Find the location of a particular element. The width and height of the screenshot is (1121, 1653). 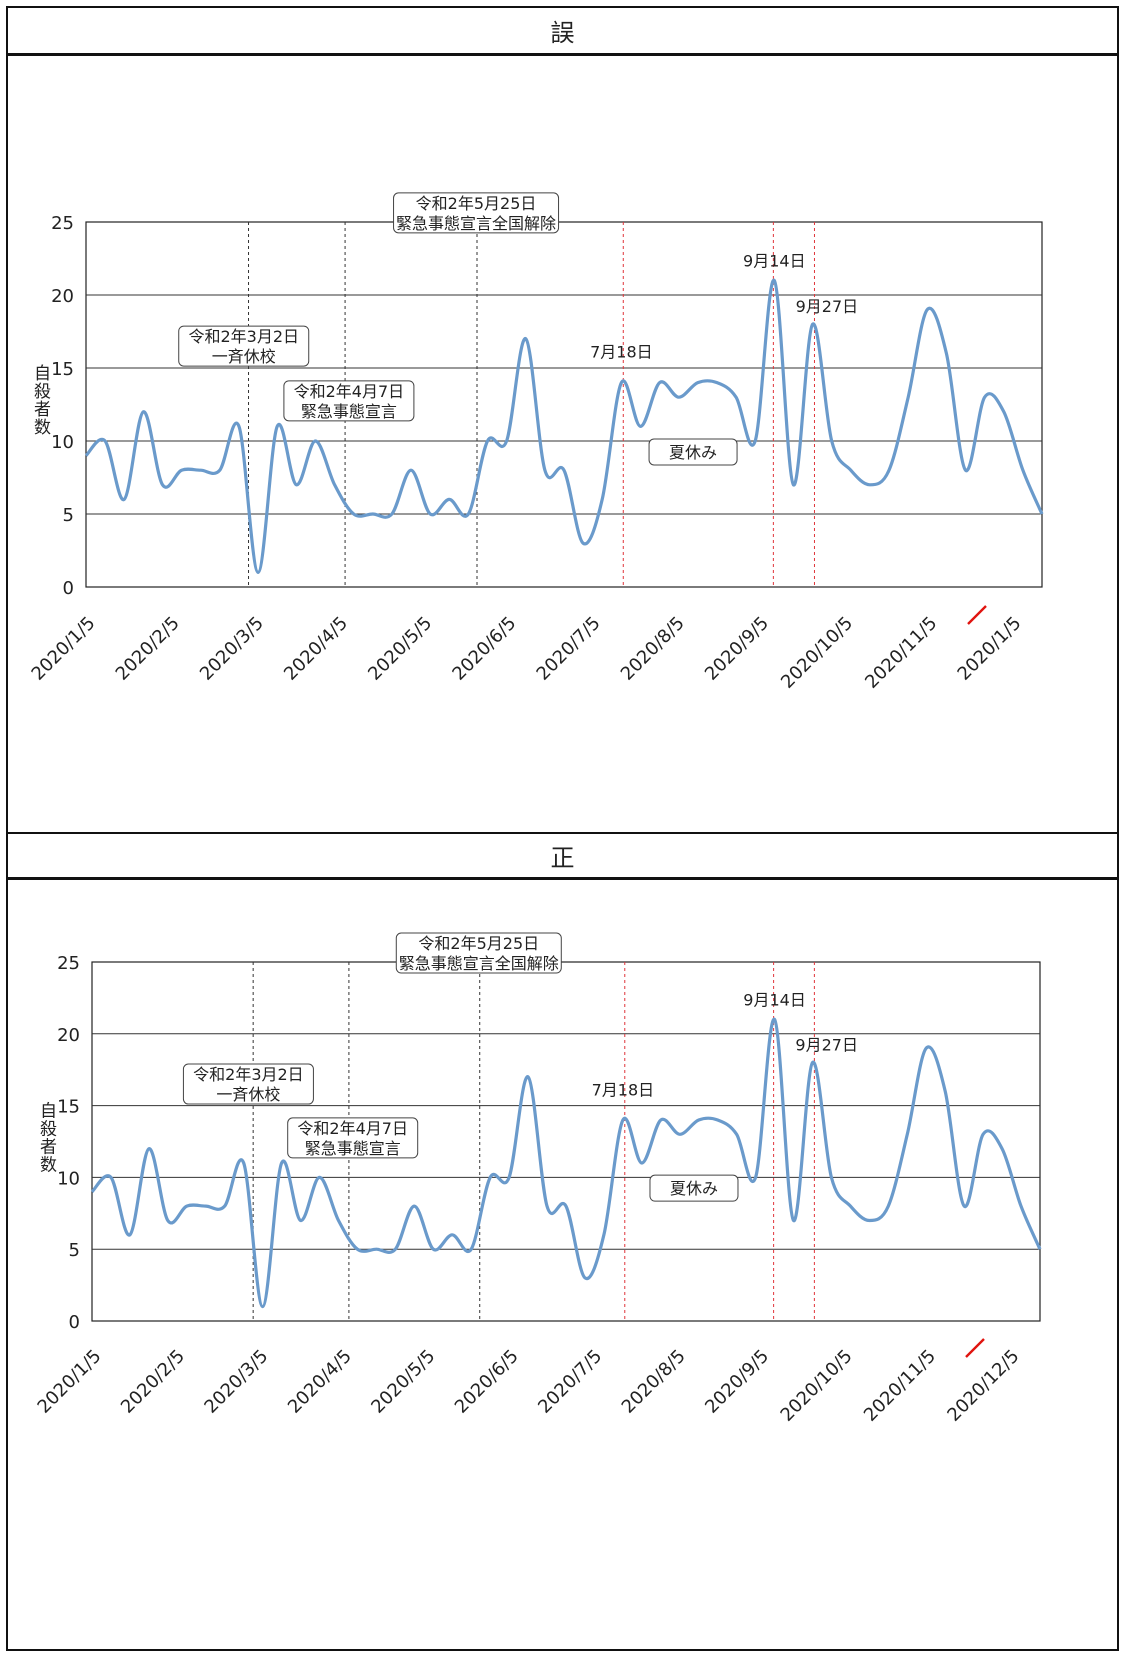

x-tick-label: 2020/12/5 is located at coordinates (983, 1386).